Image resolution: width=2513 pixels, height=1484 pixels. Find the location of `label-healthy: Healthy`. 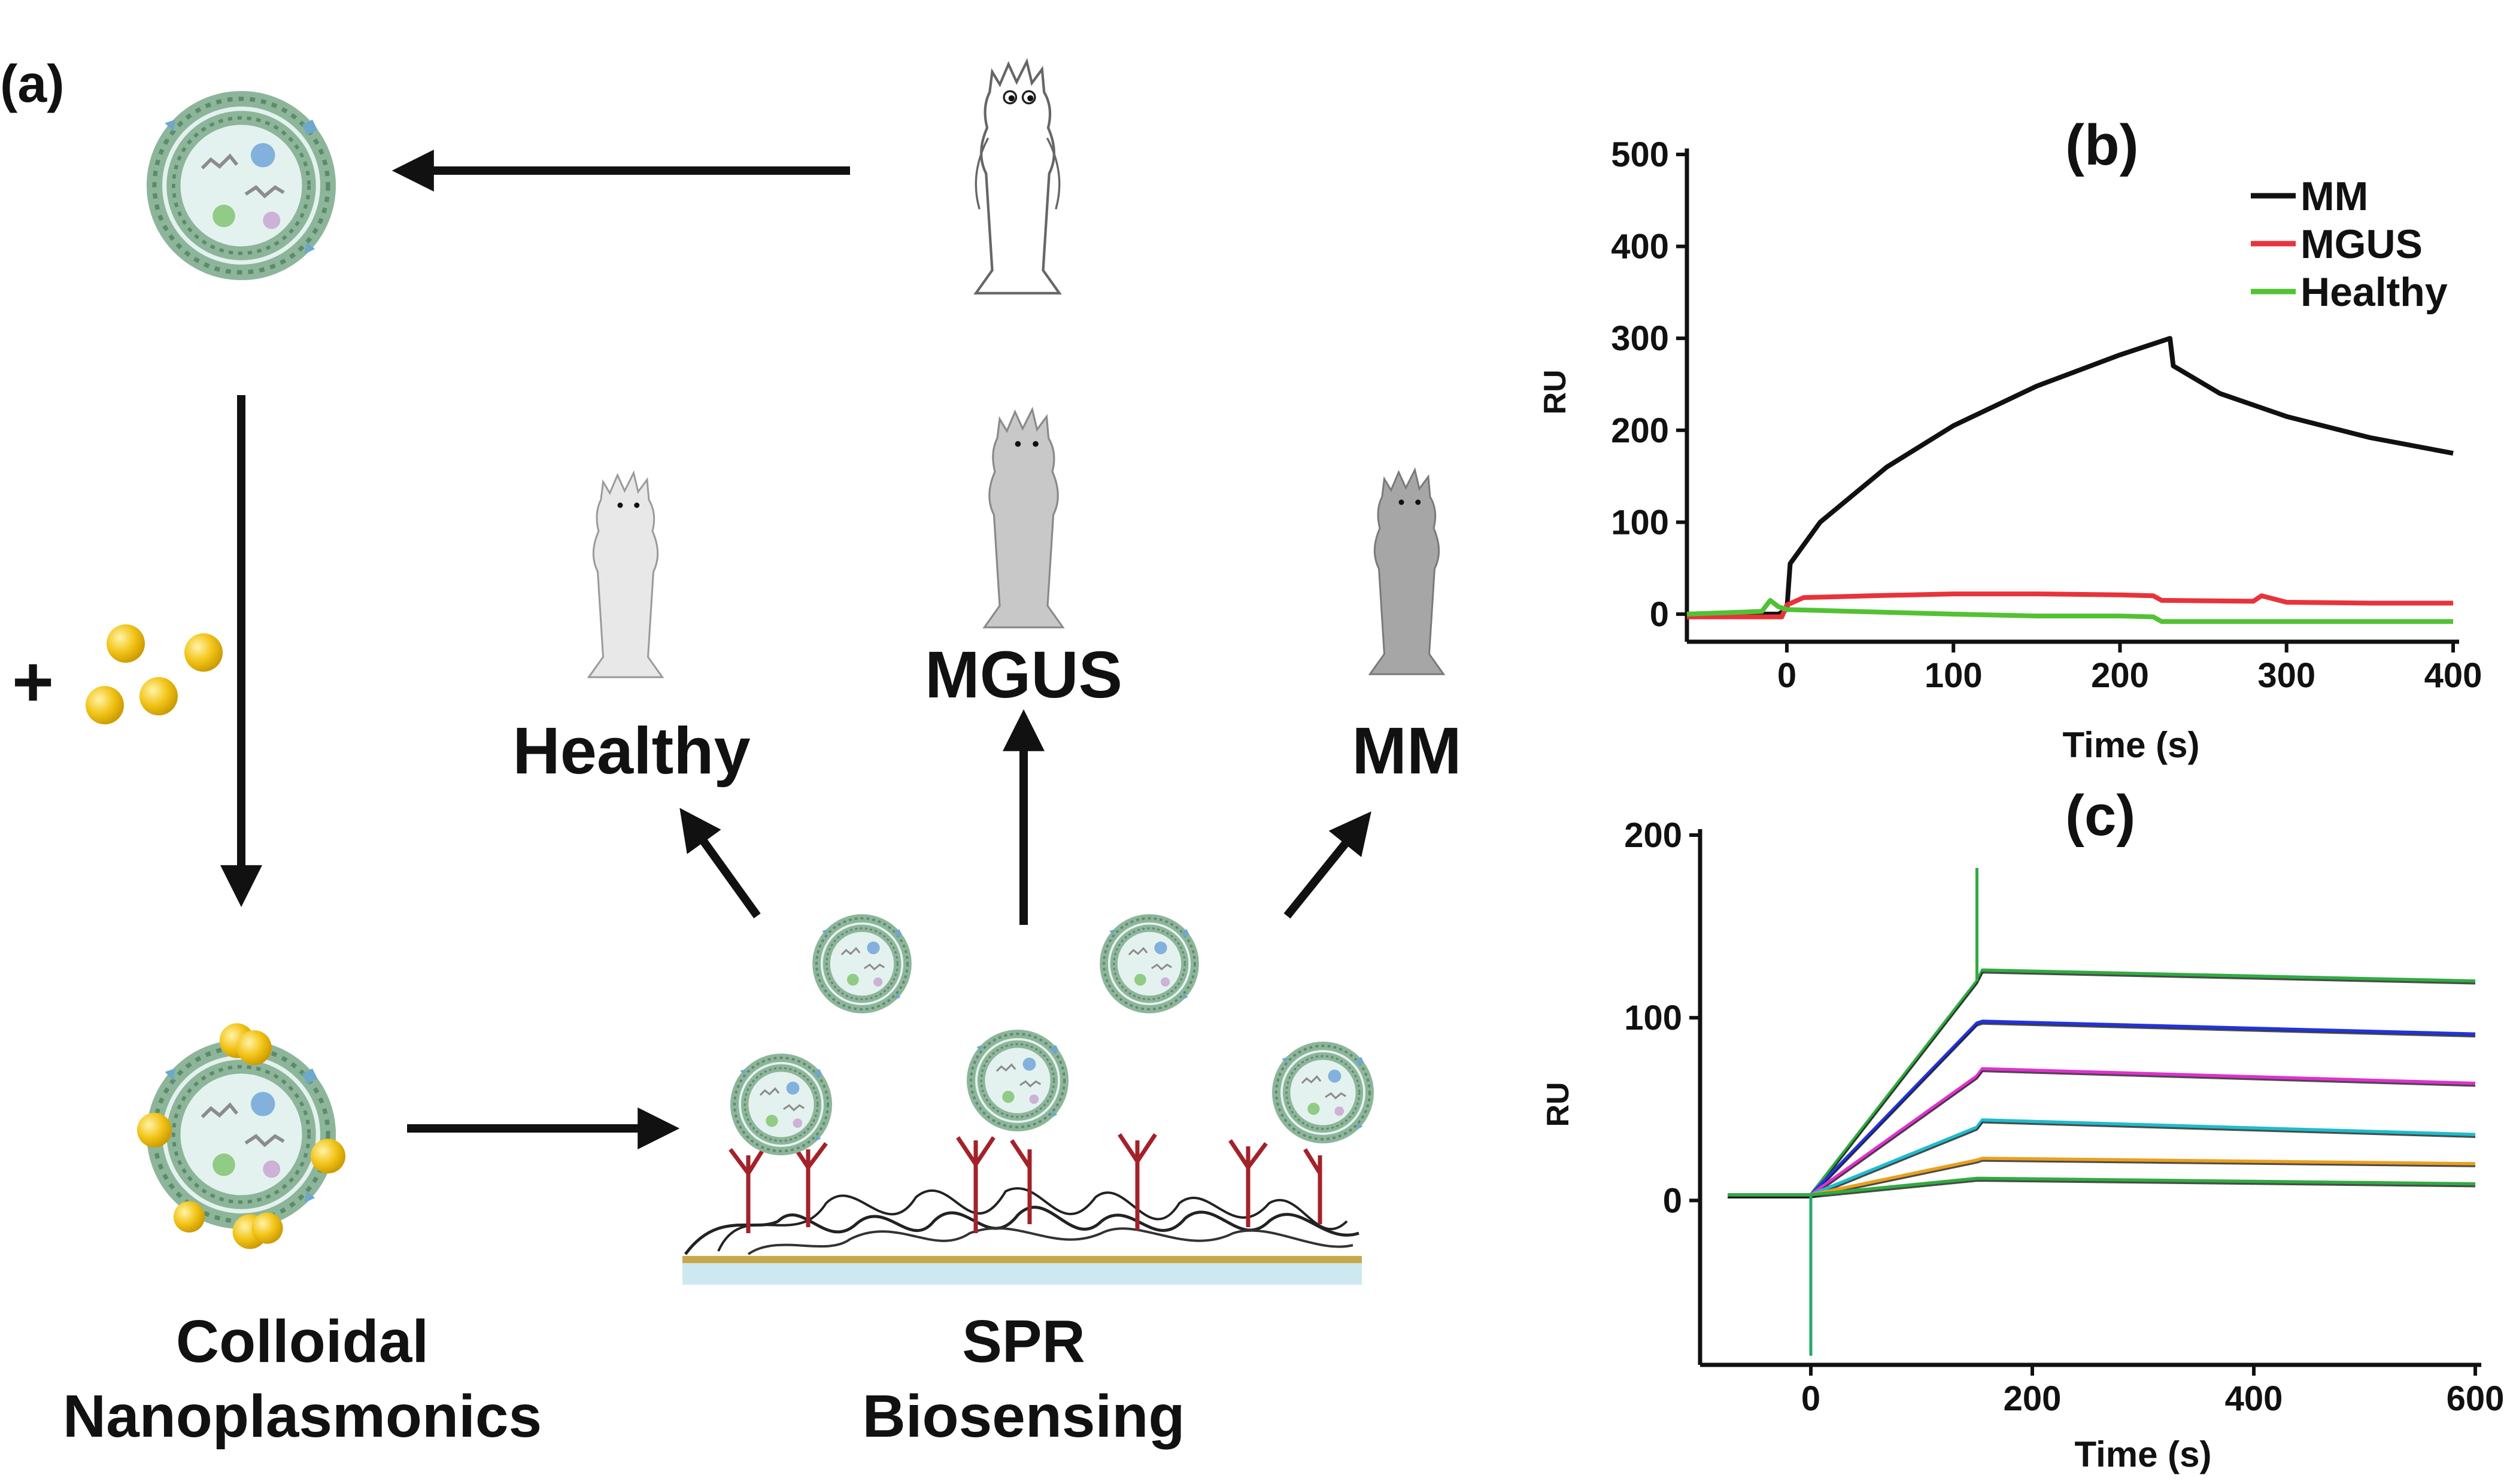

label-healthy: Healthy is located at coordinates (631, 751).